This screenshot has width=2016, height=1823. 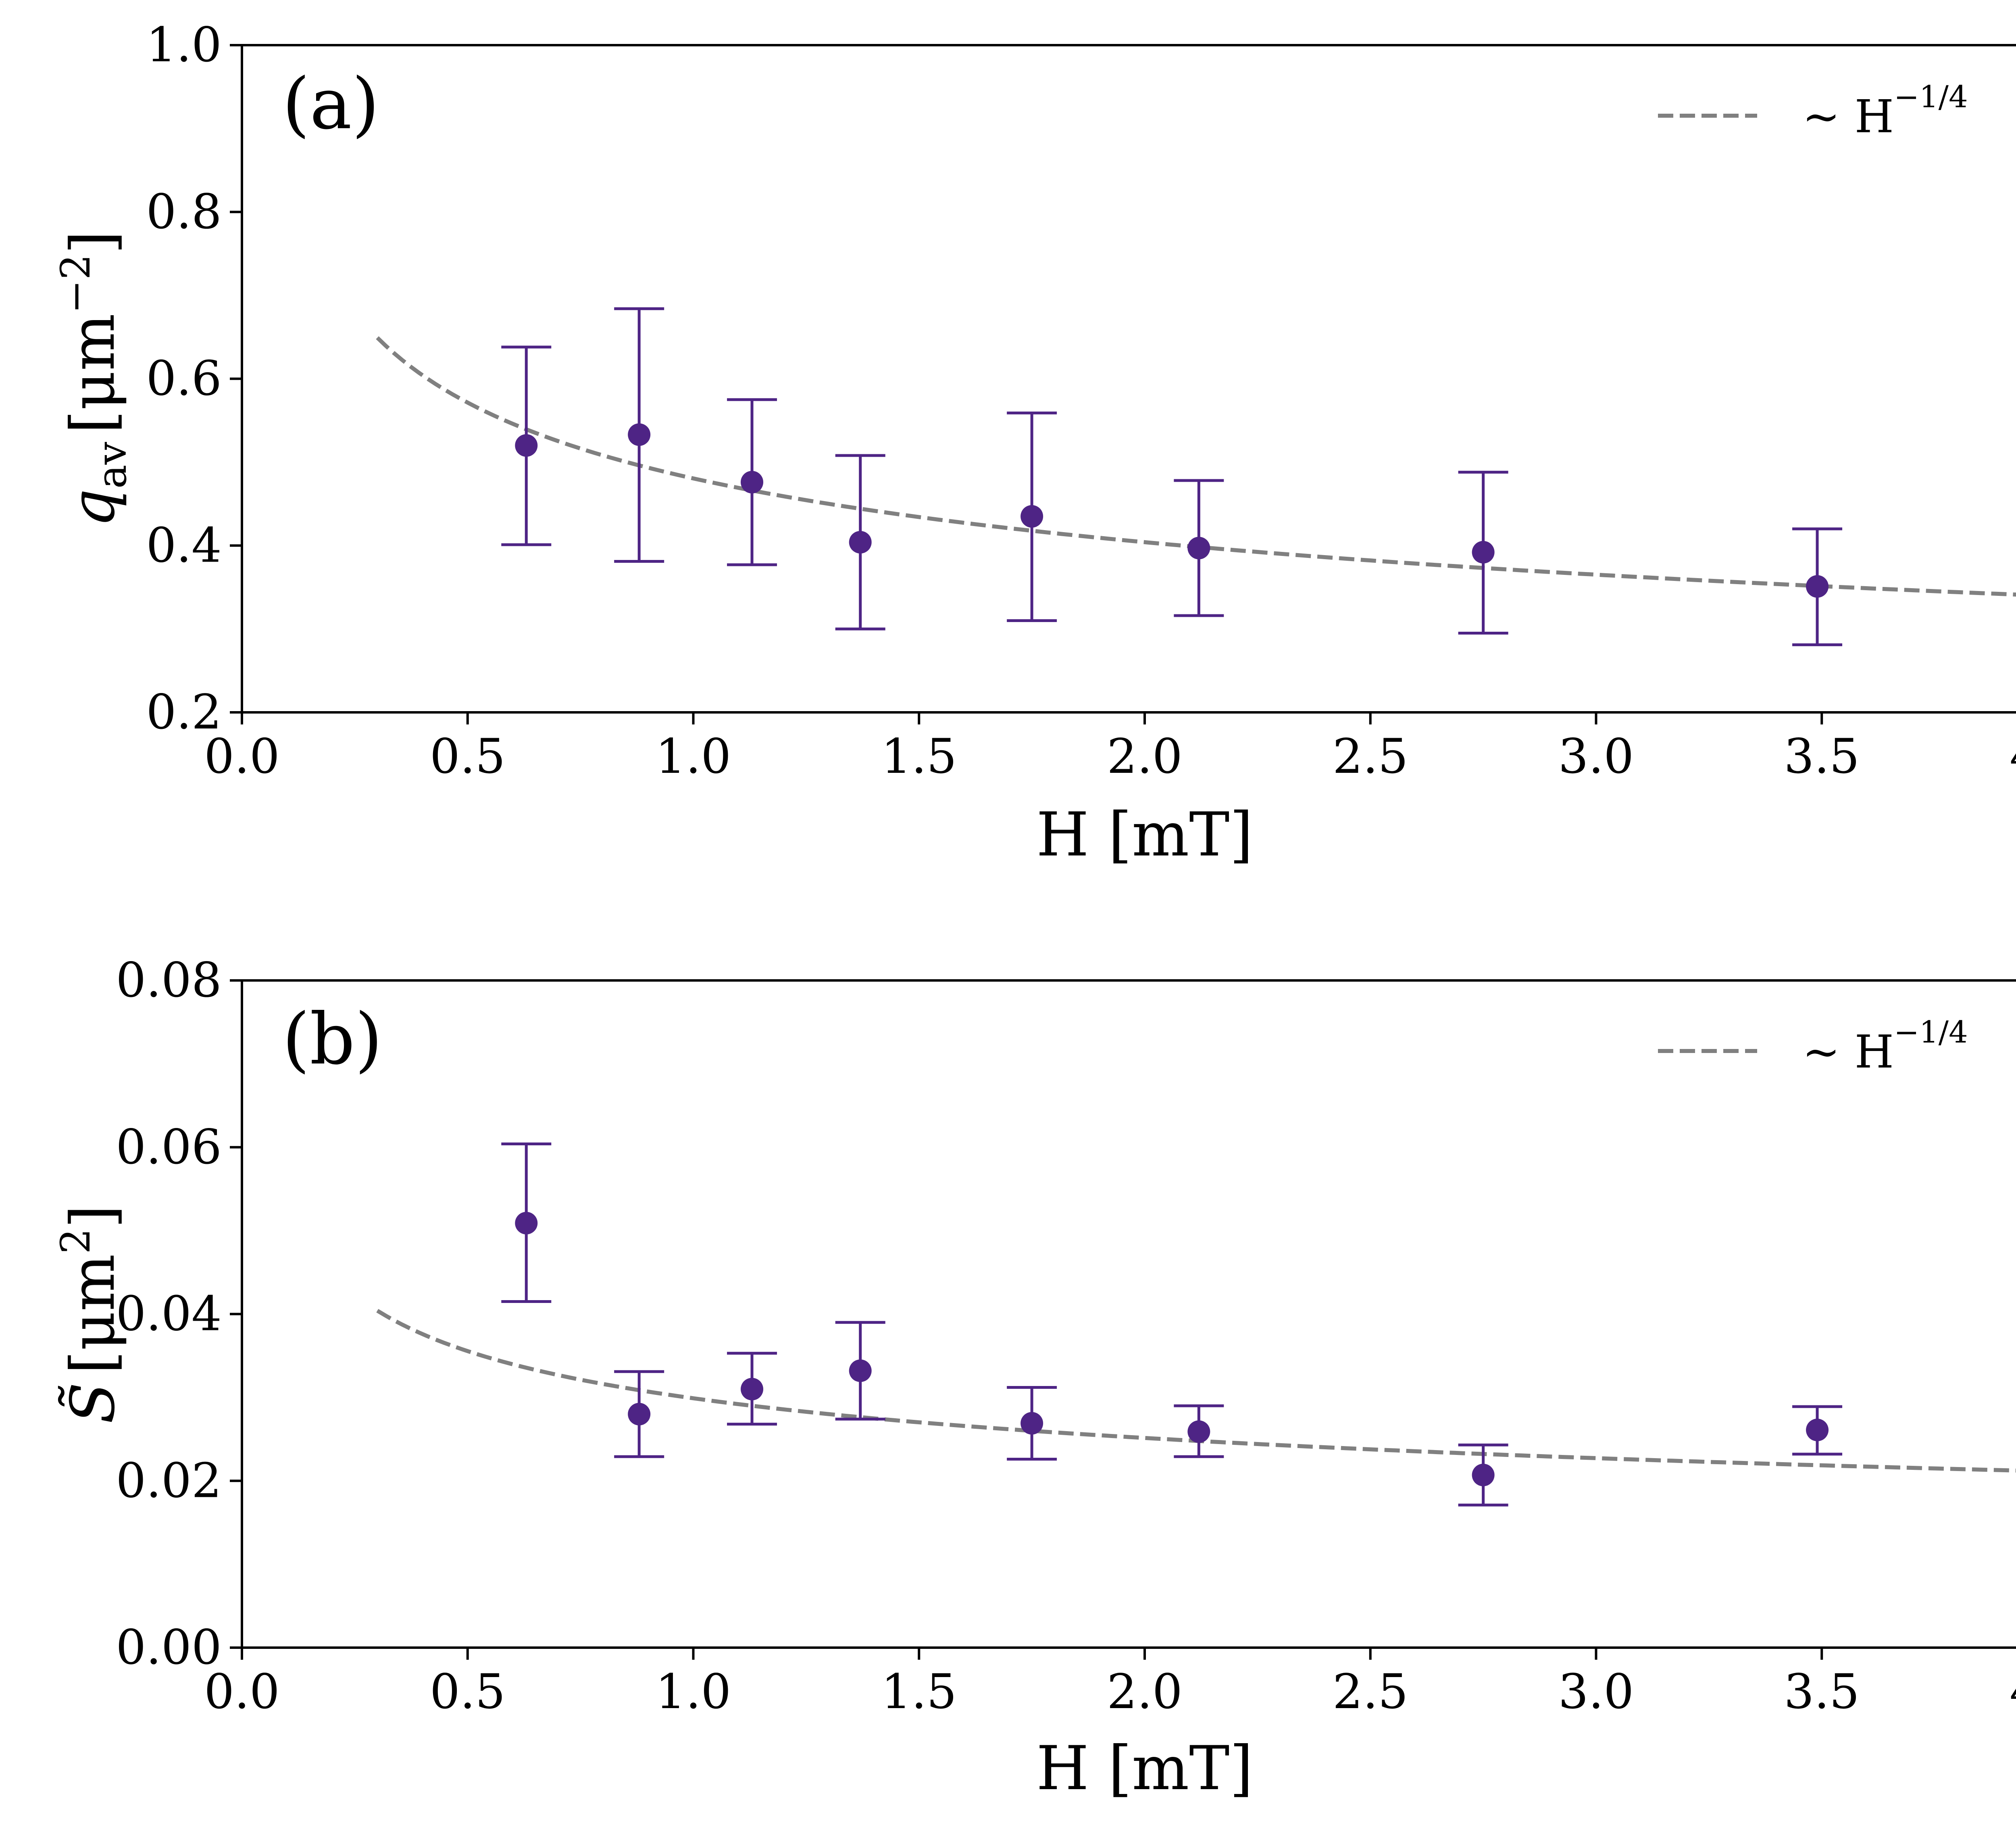 What do you see at coordinates (169, 980) in the screenshot?
I see `panel-b-y-tick-label: 0.08` at bounding box center [169, 980].